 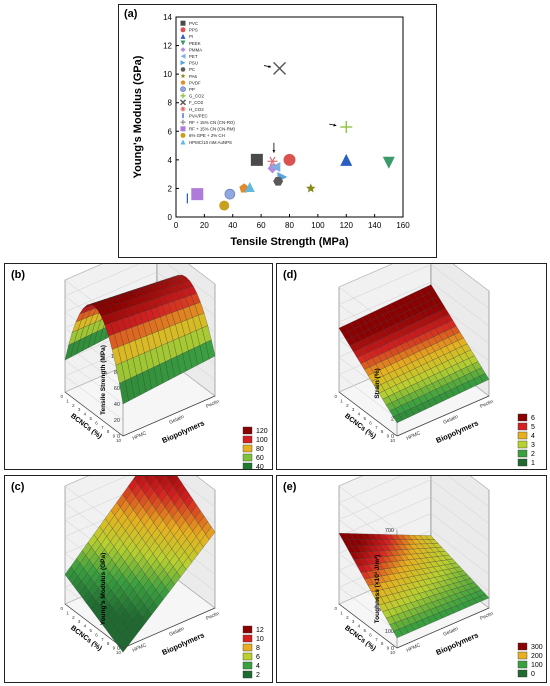 What do you see at coordinates (196, 96) in the screenshot?
I see `legend-label: G_CO2` at bounding box center [196, 96].